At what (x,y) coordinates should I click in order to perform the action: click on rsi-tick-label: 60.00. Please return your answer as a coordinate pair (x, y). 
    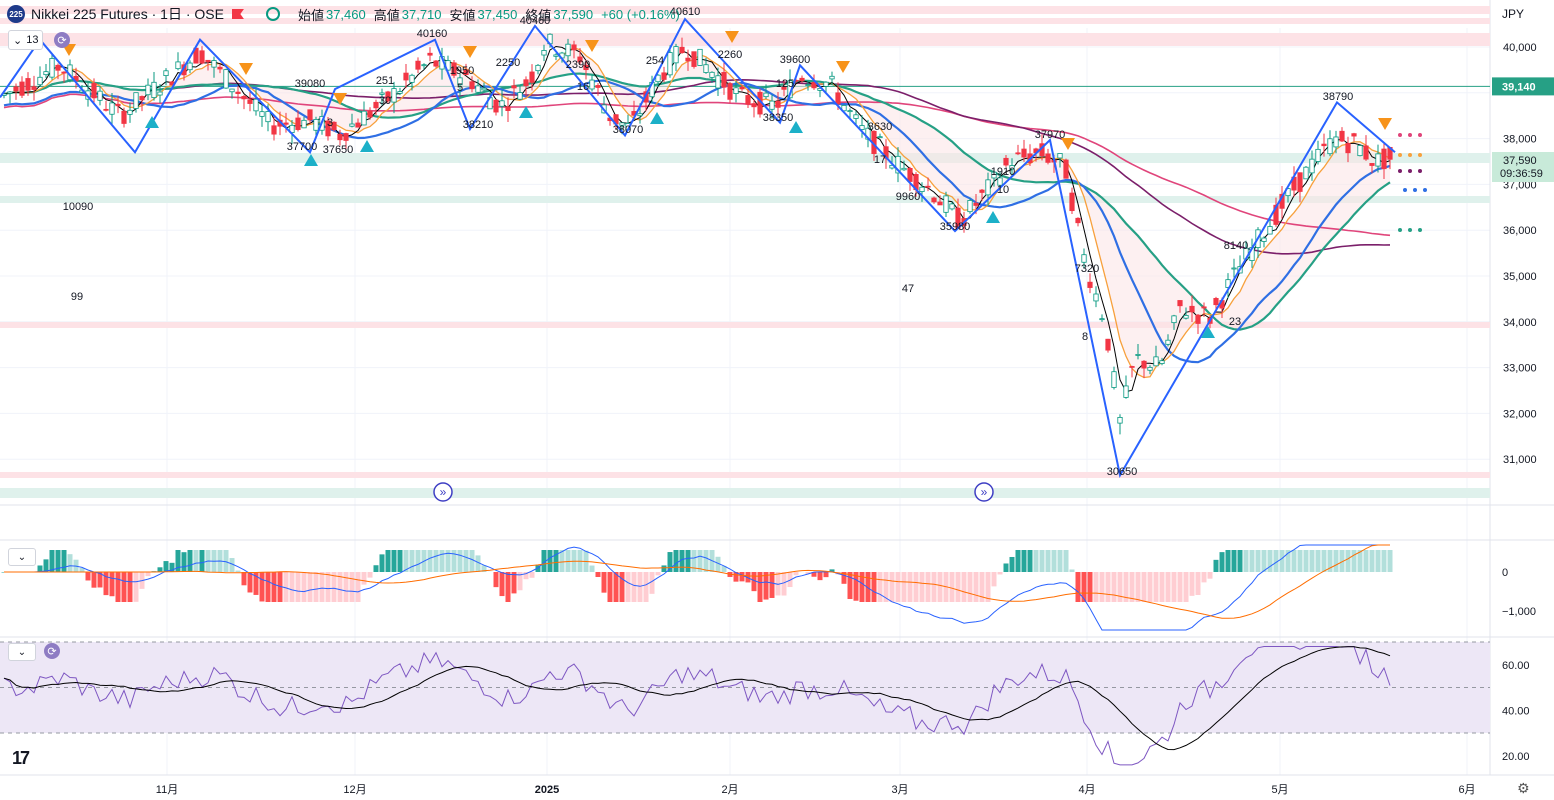
    Looking at the image, I should click on (1516, 666).